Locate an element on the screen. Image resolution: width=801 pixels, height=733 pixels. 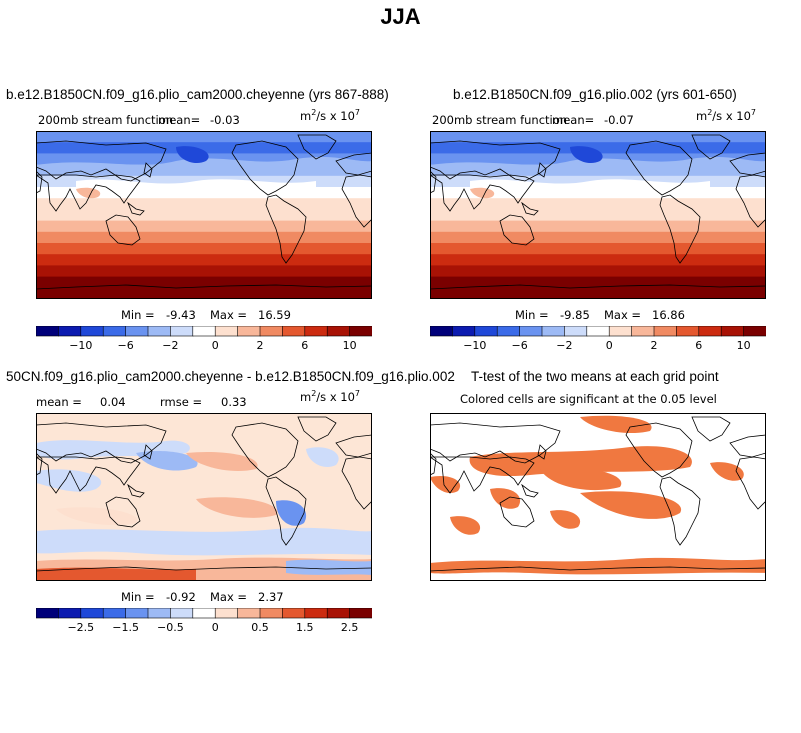
panel3-rmse-label: rmse = is located at coordinates (181, 402).